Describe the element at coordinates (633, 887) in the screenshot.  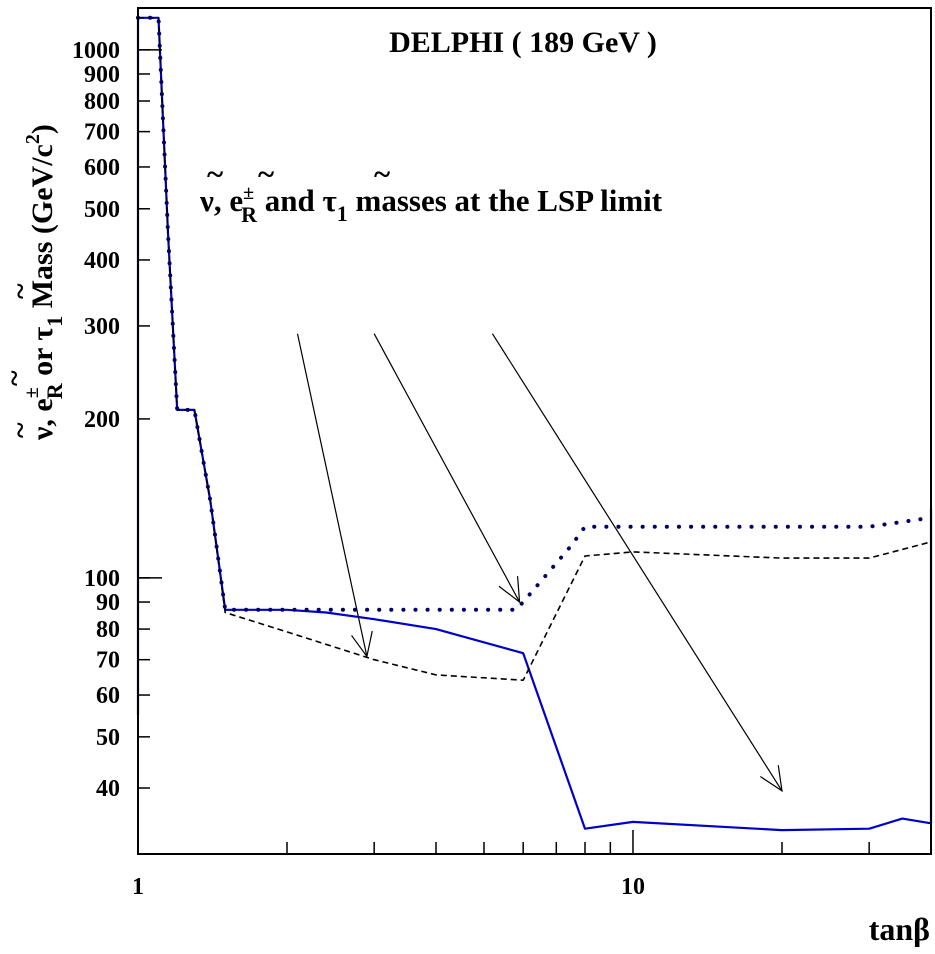
I see `x-tick-label: 10` at that location.